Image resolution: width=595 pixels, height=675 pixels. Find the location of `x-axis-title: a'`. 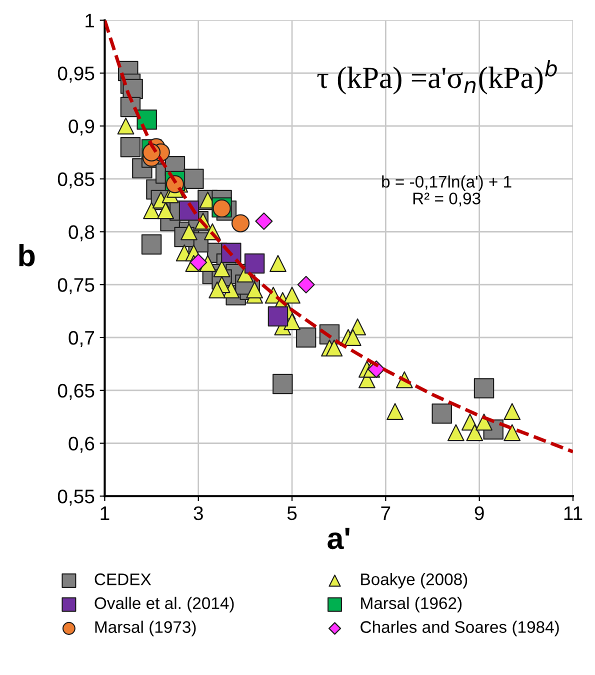

x-axis-title: a' is located at coordinates (339, 539).